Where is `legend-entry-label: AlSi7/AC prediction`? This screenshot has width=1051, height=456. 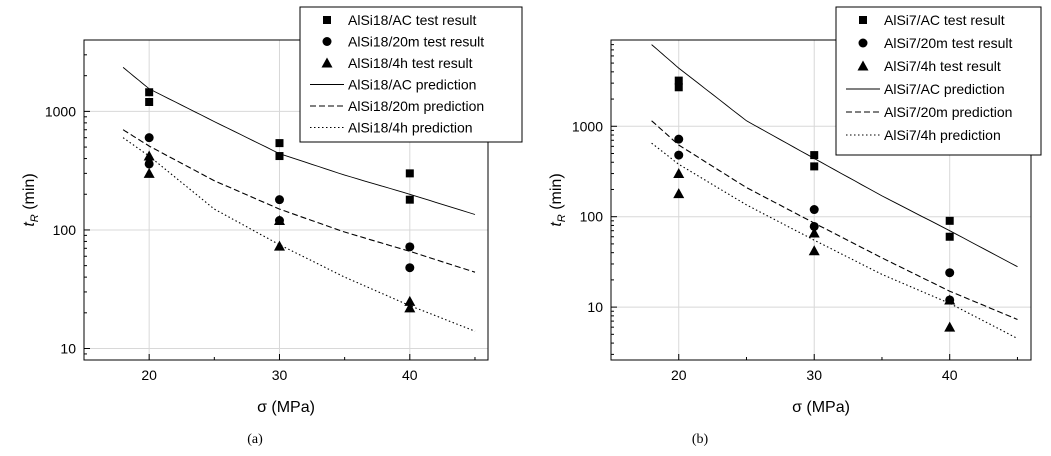 legend-entry-label: AlSi7/AC prediction is located at coordinates (944, 89).